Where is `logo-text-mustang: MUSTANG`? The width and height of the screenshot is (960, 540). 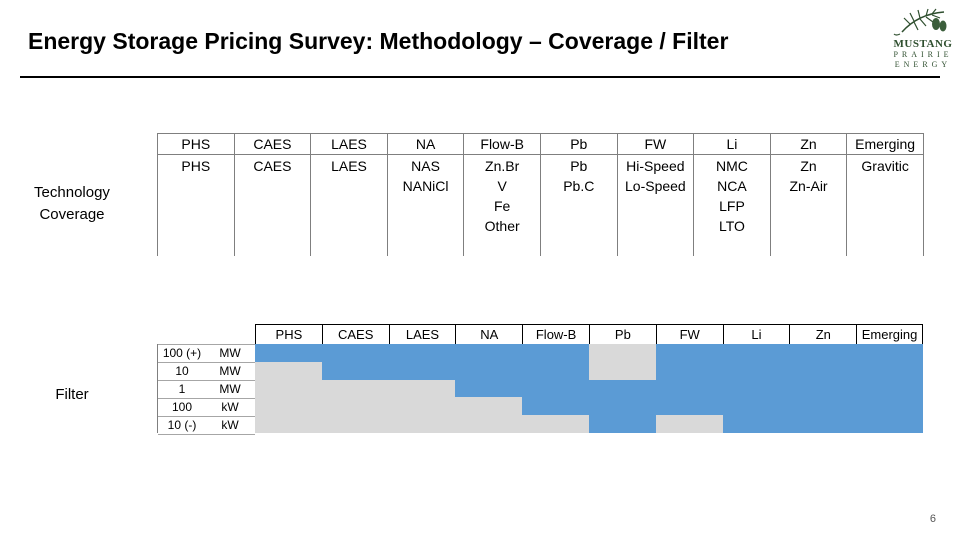
logo-text-mustang: MUSTANG is located at coordinates (923, 44).